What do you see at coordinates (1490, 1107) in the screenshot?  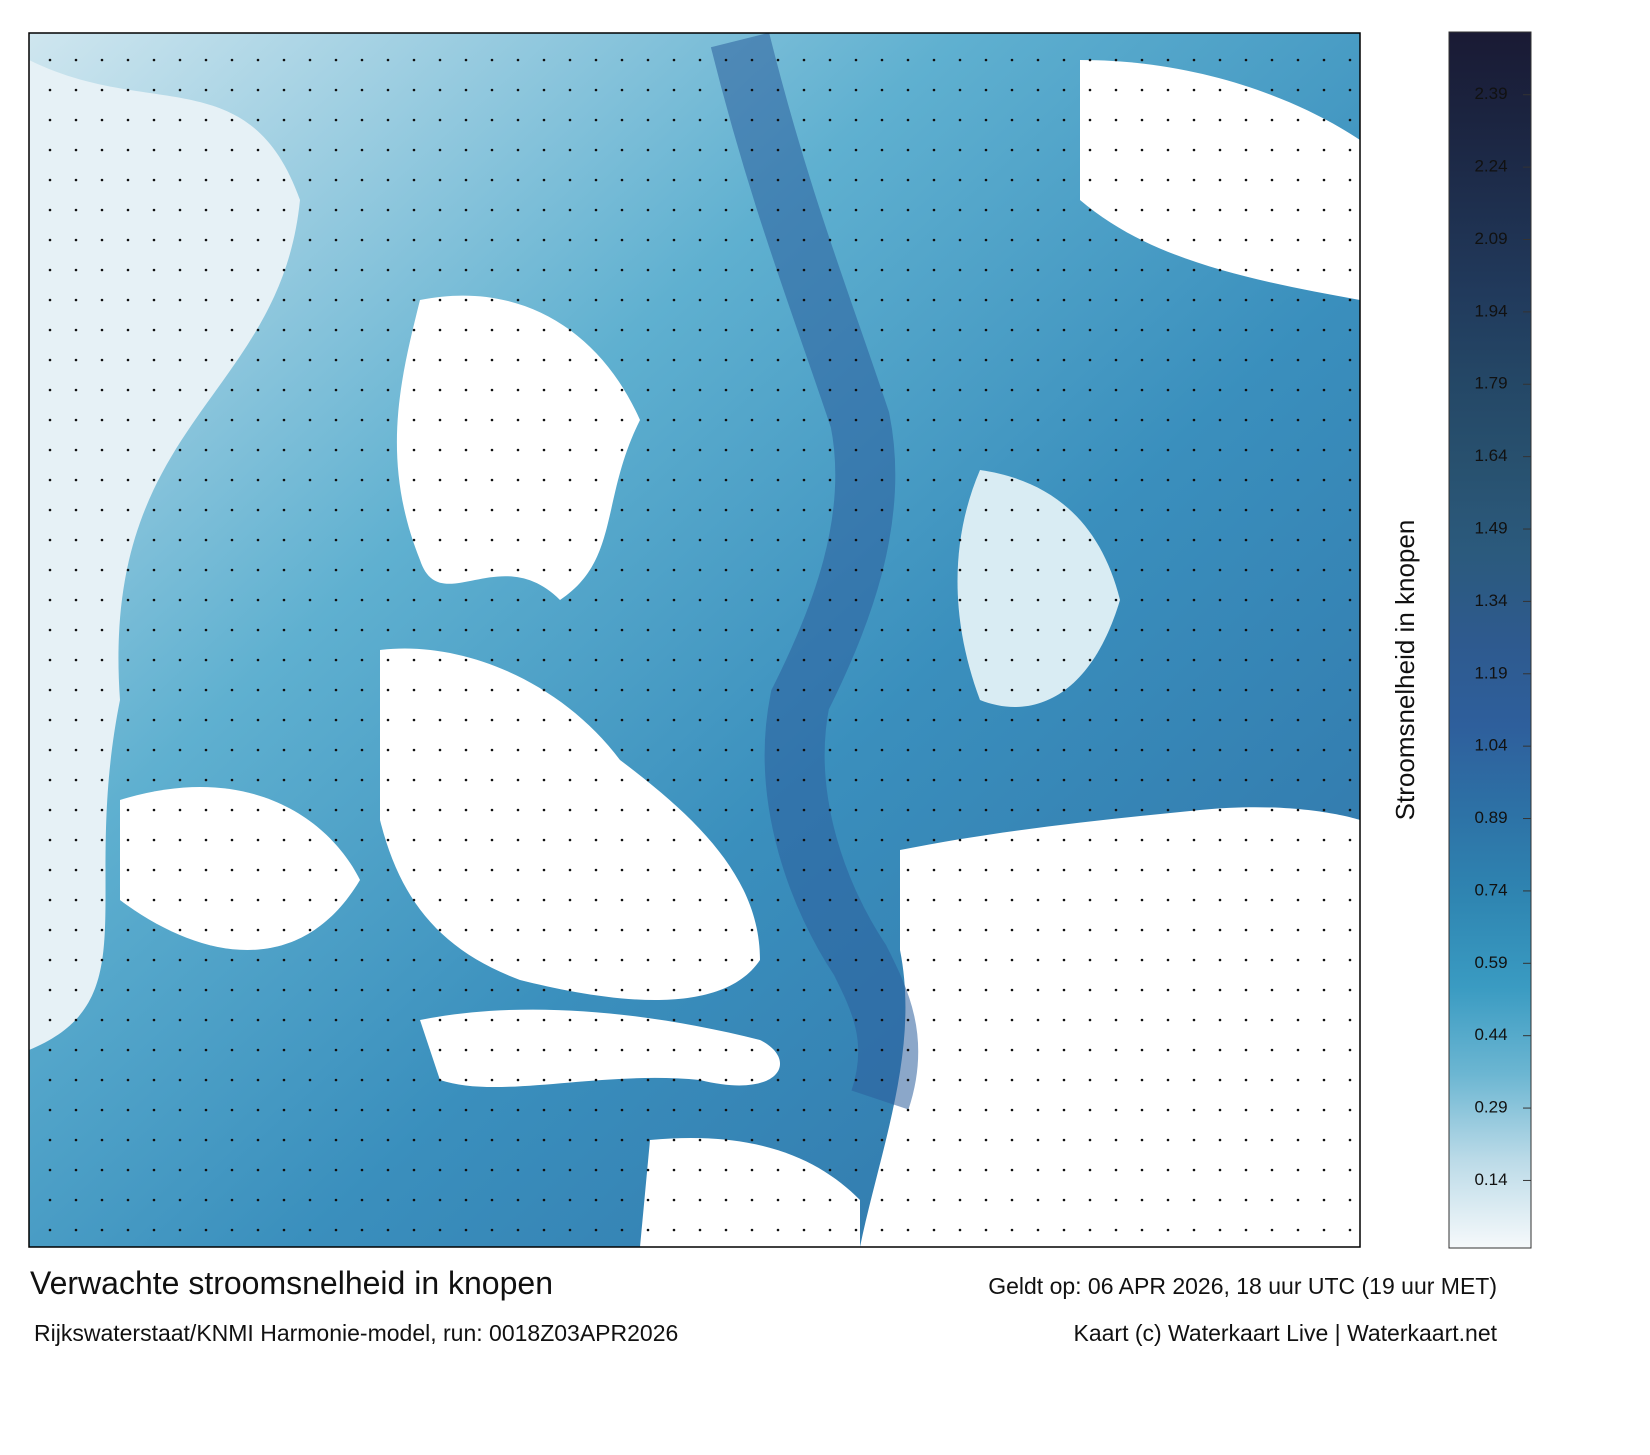 I see `colorbar-tick-label: 0.29` at bounding box center [1490, 1107].